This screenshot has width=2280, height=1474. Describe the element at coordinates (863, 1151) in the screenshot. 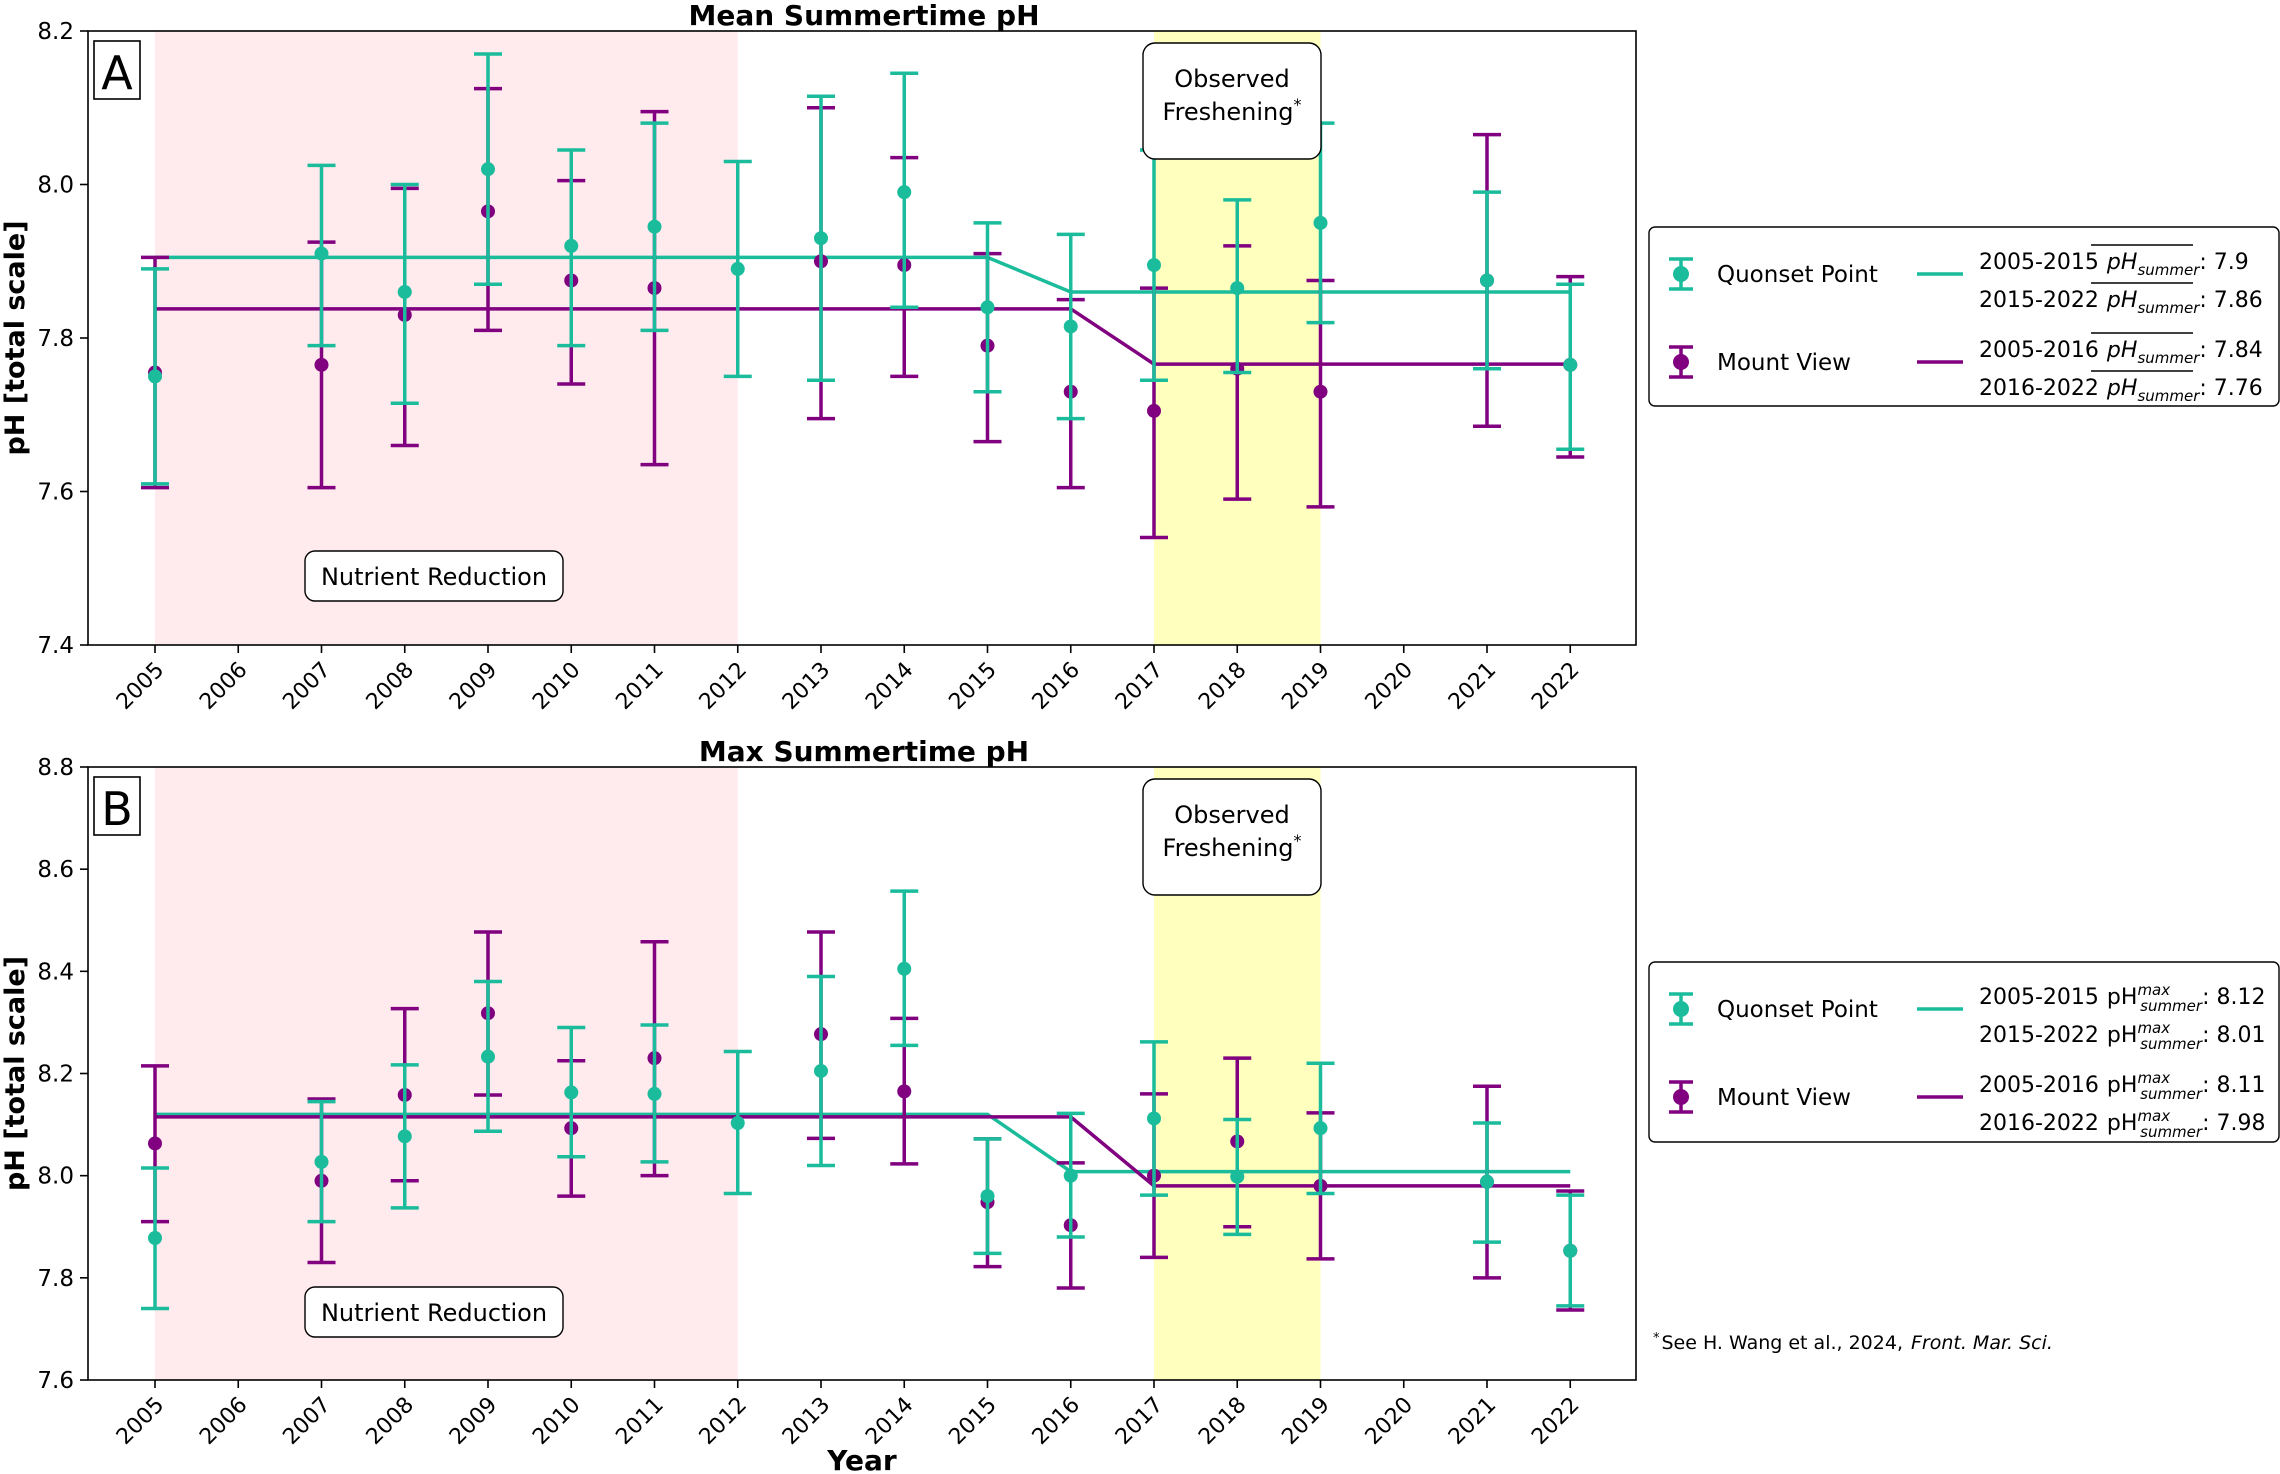

I see `mount-view-mean-line` at that location.